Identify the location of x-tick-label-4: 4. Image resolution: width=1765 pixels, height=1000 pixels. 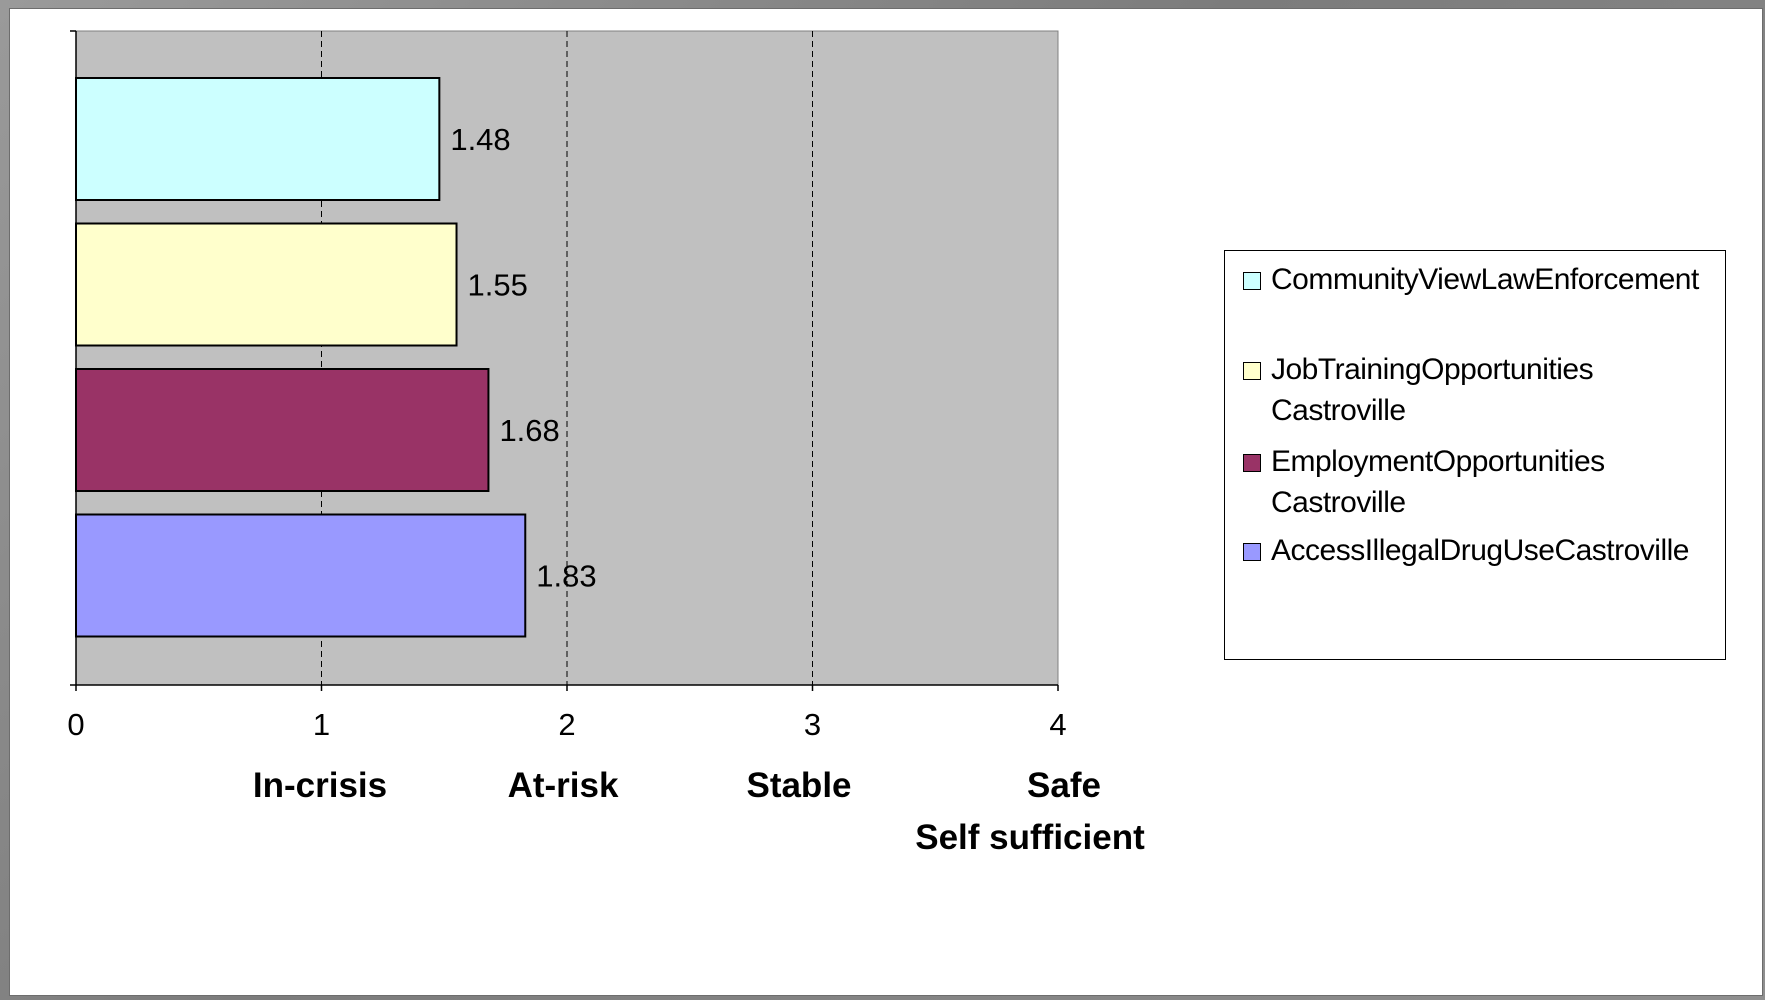
(1057, 724).